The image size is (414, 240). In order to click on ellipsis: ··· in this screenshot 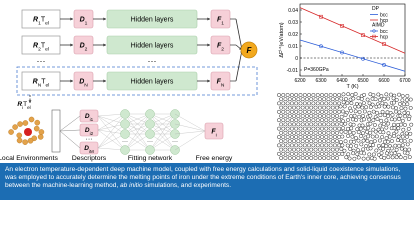, I will do `click(41, 61)`.